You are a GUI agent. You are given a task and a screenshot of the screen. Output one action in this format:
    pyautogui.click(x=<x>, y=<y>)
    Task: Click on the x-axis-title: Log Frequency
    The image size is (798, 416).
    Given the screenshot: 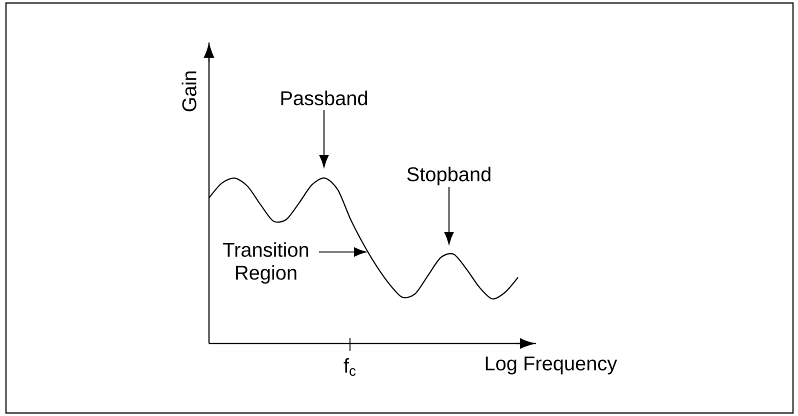 What is the action you would take?
    pyautogui.click(x=552, y=365)
    